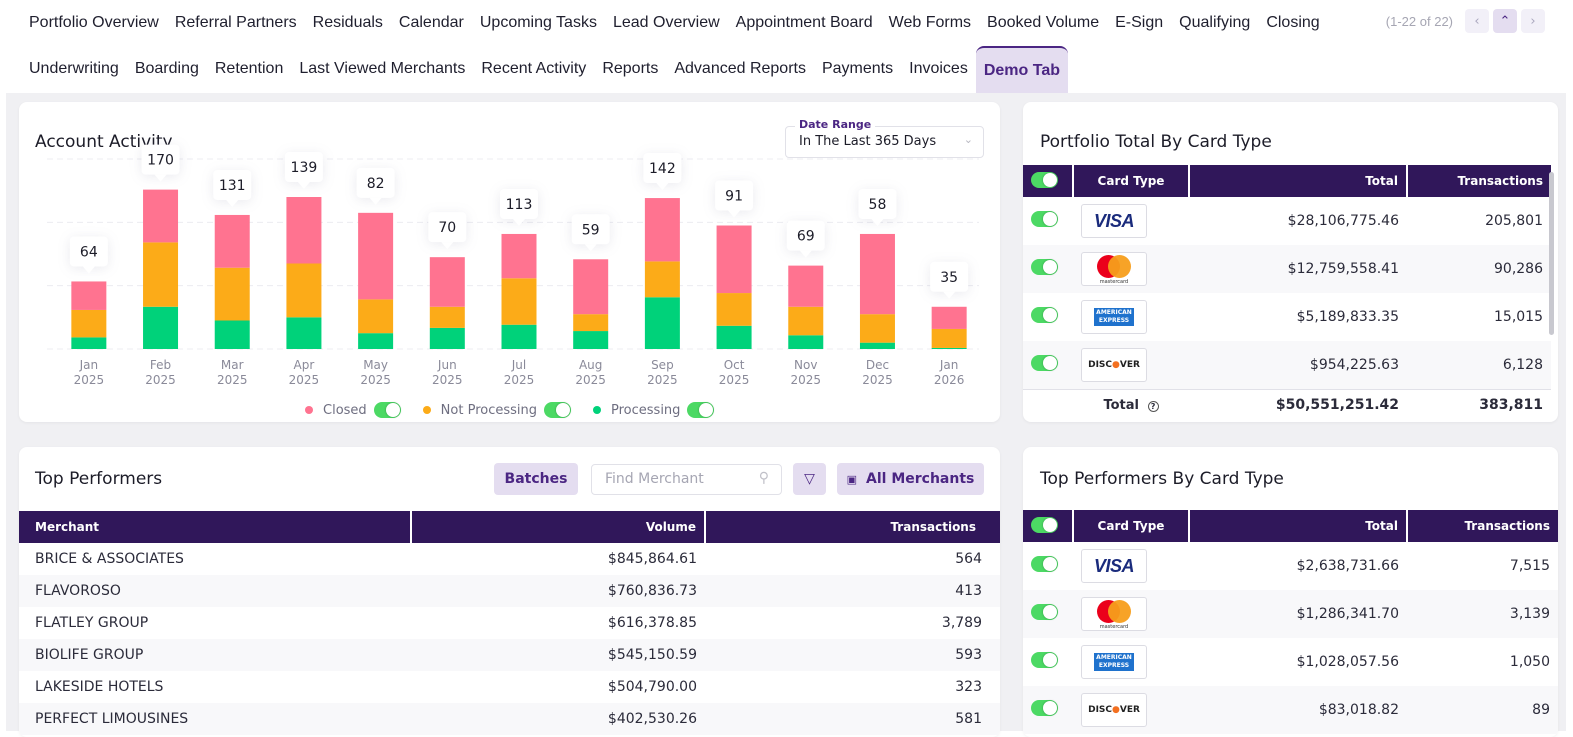 This screenshot has width=1573, height=737. What do you see at coordinates (809, 479) in the screenshot?
I see `filter-button: ▽` at bounding box center [809, 479].